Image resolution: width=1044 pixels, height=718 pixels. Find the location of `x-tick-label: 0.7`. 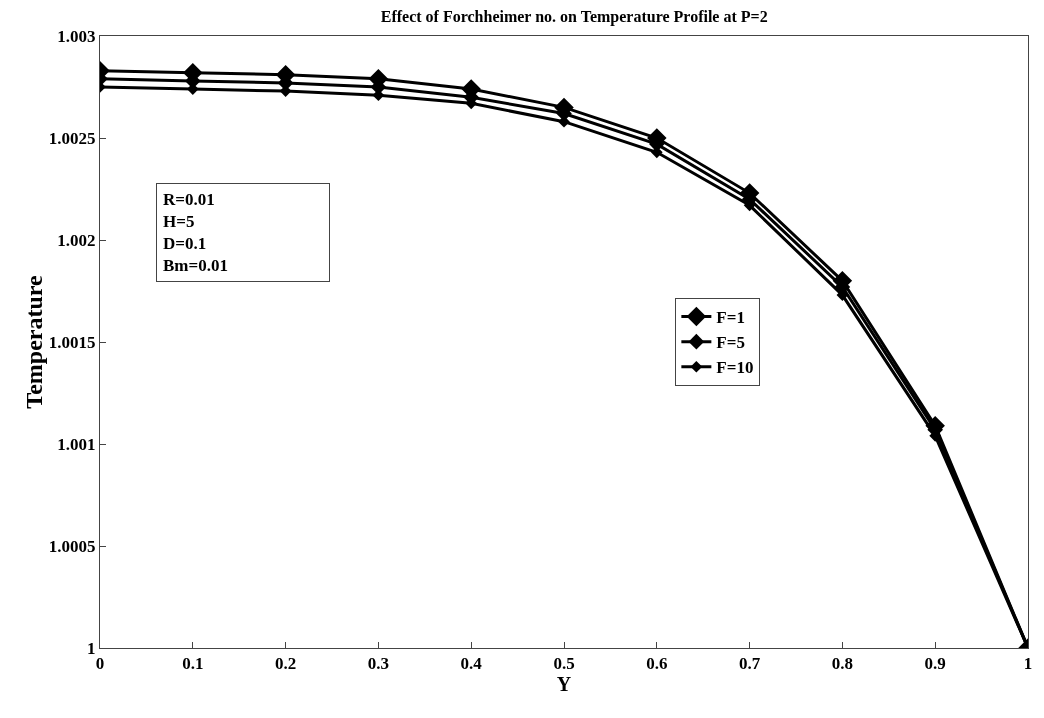

x-tick-label: 0.7 is located at coordinates (749, 664).